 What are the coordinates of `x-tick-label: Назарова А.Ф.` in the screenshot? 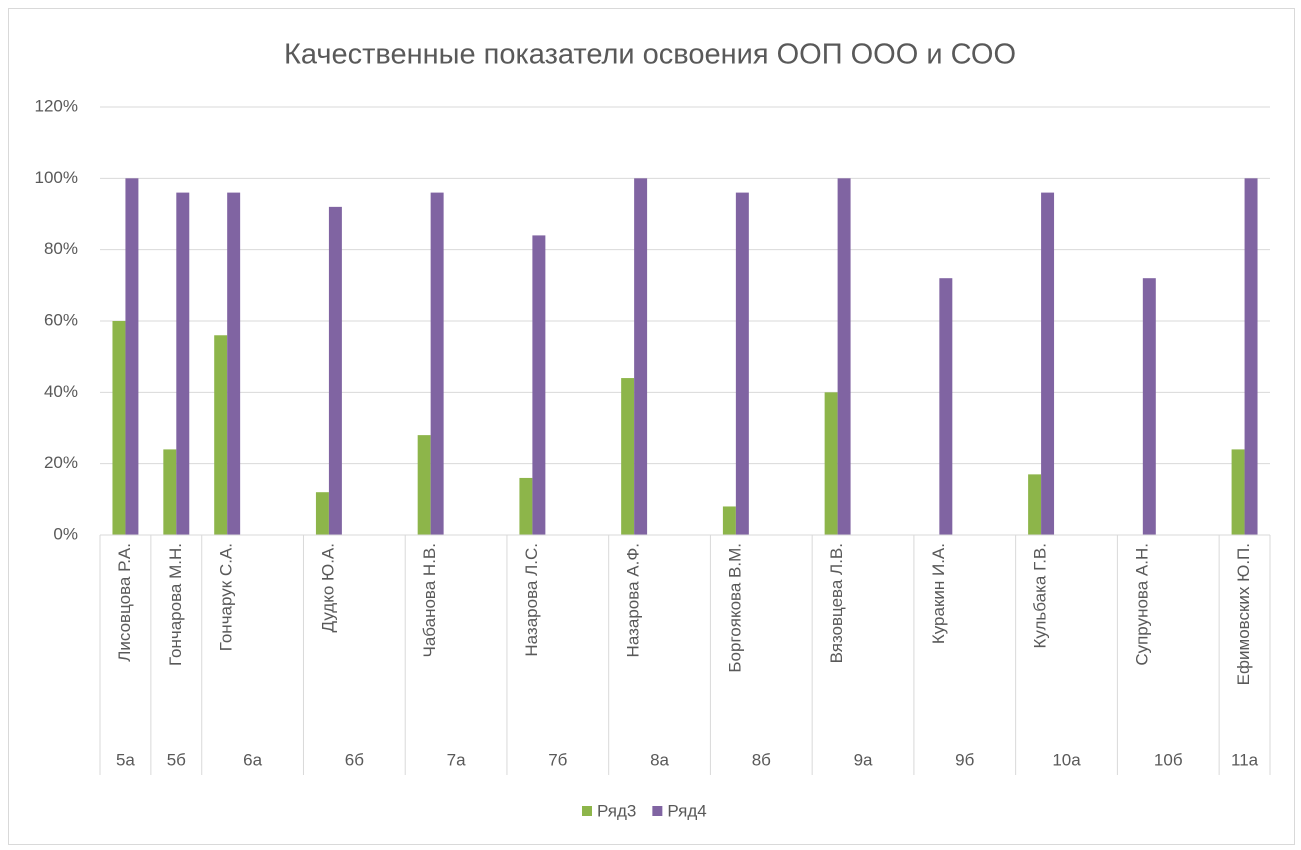 It's located at (633, 600).